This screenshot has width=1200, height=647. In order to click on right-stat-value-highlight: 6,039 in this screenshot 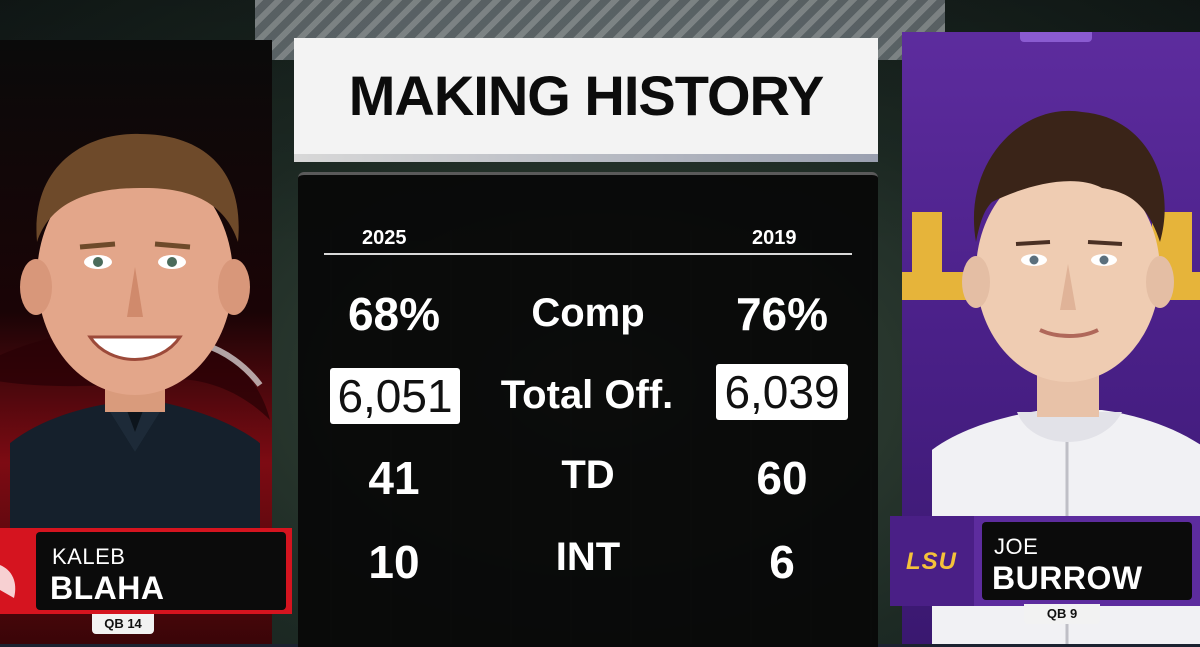, I will do `click(782, 392)`.